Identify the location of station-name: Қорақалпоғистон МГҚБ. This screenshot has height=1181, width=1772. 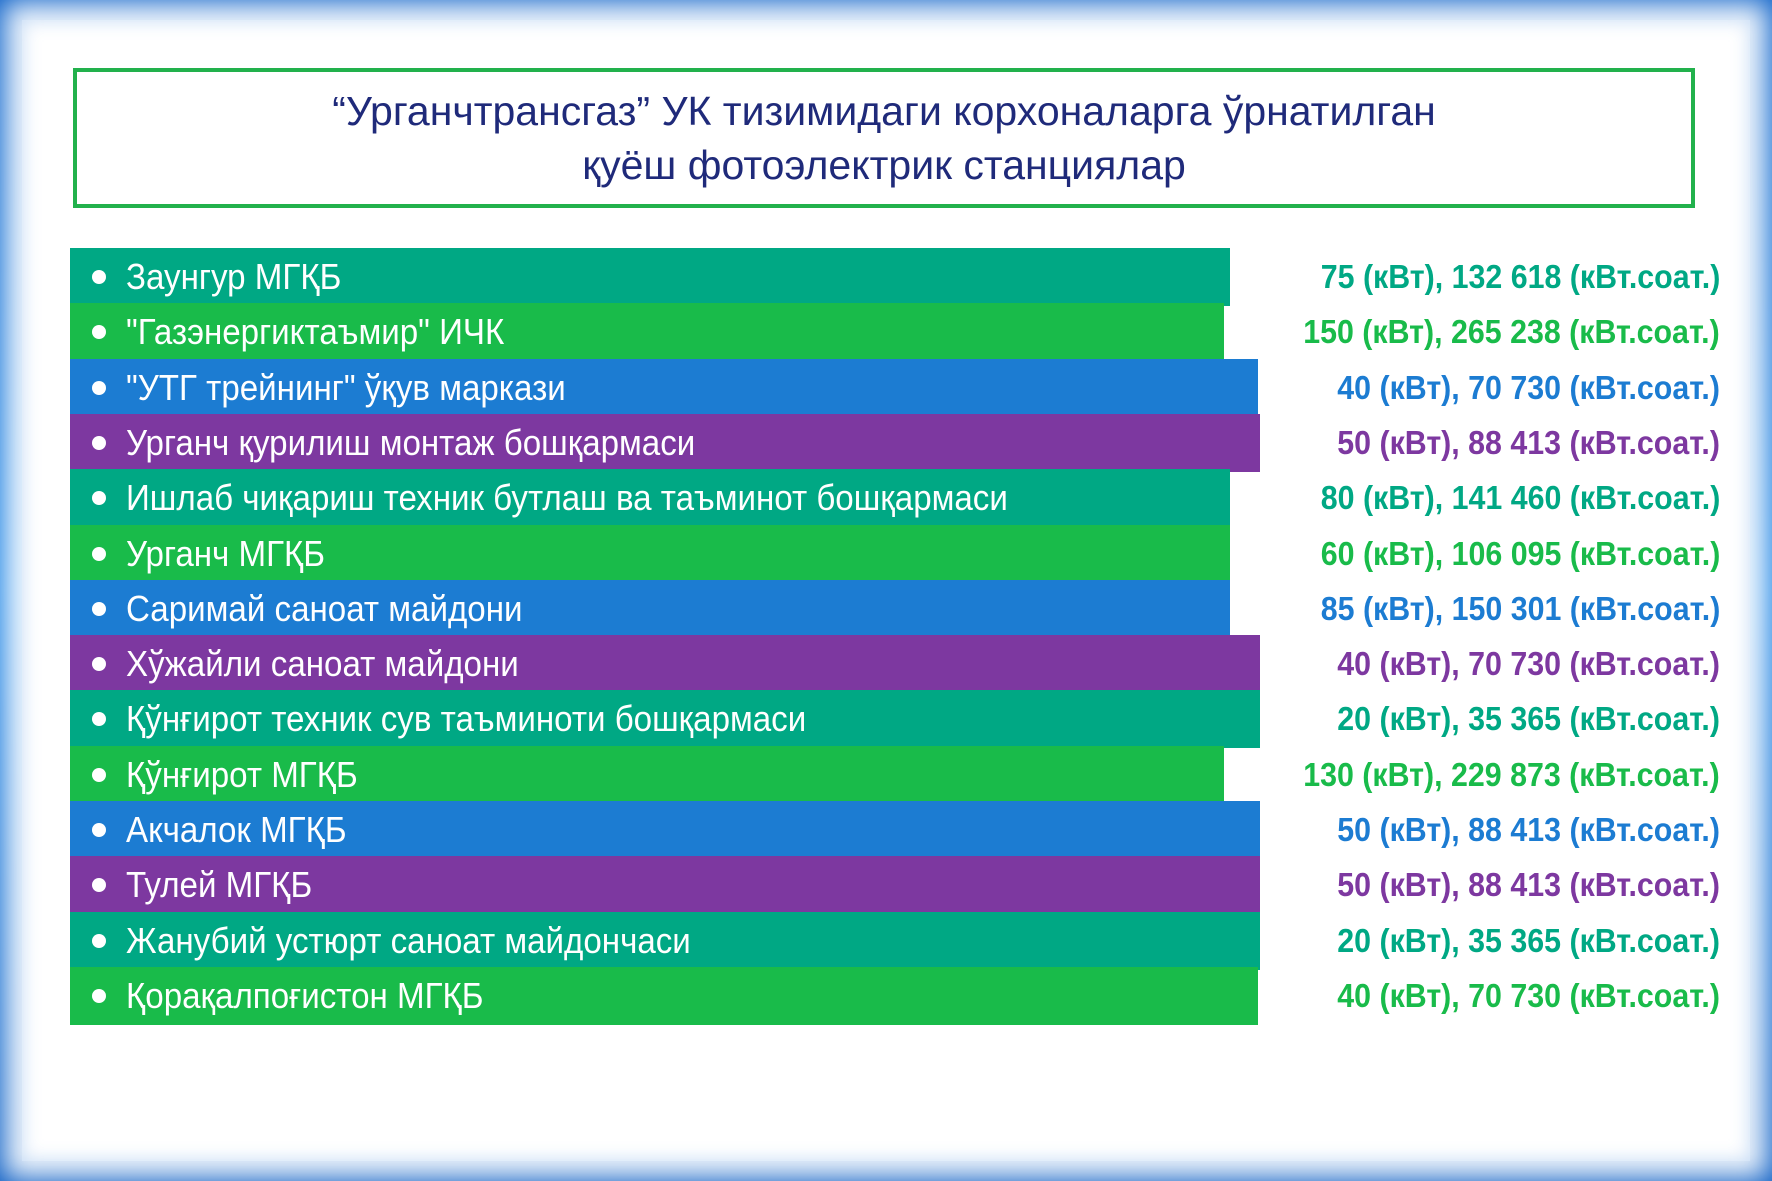
(305, 995).